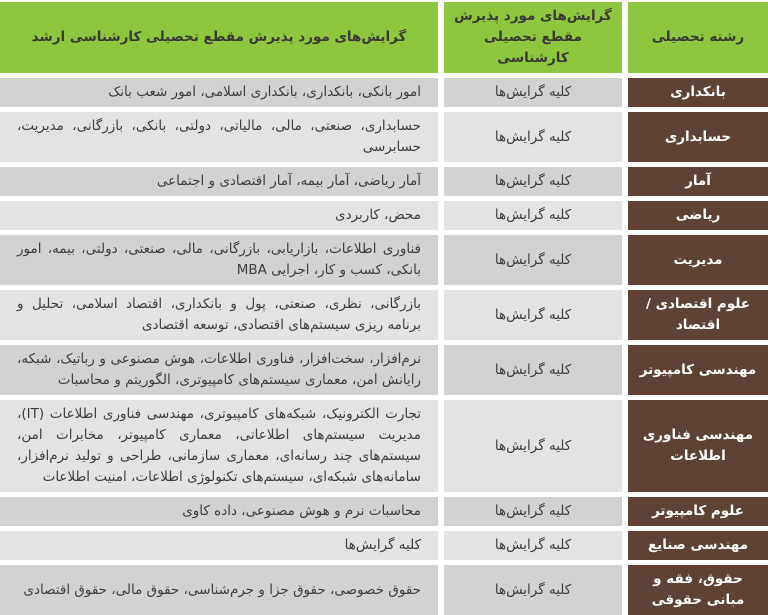  I want to click on field-cell: آمار, so click(698, 181).